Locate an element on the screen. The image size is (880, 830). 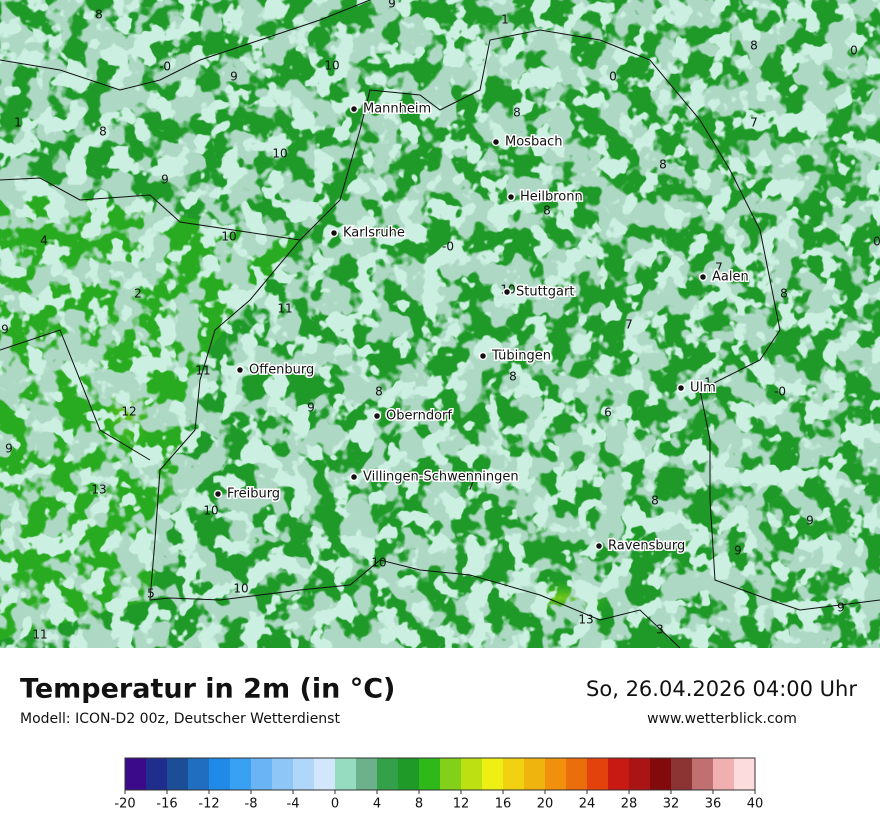
map-value-label: 5 is located at coordinates (151, 594).